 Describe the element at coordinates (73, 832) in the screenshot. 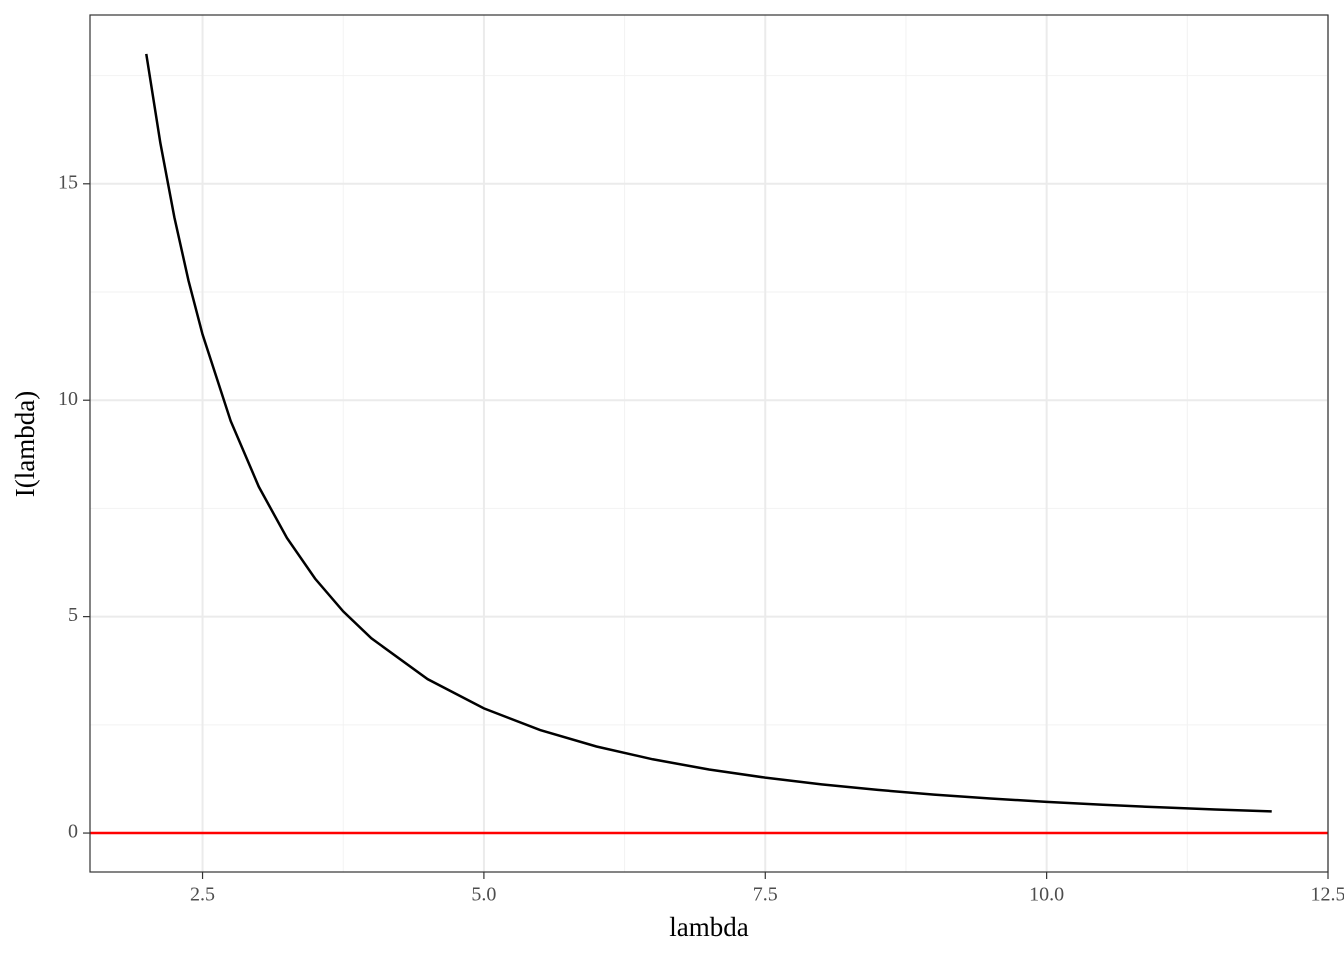

I see `y-tick-label: 0` at that location.